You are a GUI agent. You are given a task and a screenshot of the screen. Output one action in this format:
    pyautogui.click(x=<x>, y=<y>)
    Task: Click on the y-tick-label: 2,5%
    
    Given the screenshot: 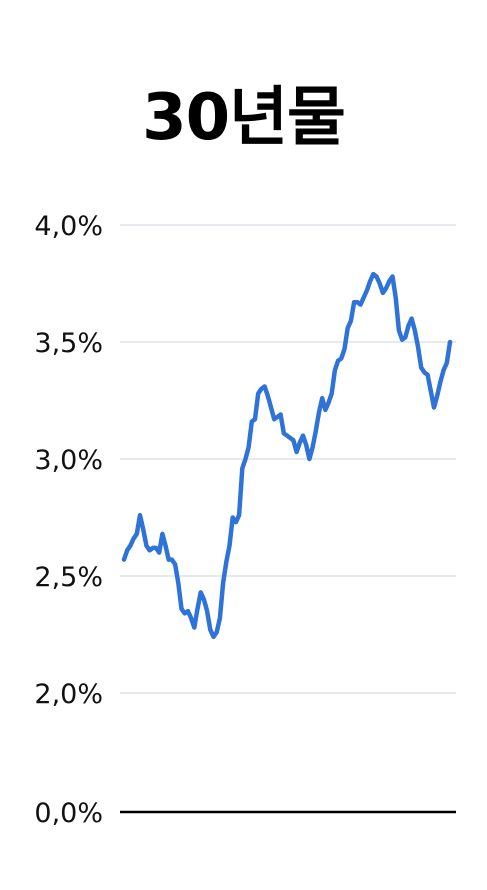 What is the action you would take?
    pyautogui.click(x=68, y=577)
    